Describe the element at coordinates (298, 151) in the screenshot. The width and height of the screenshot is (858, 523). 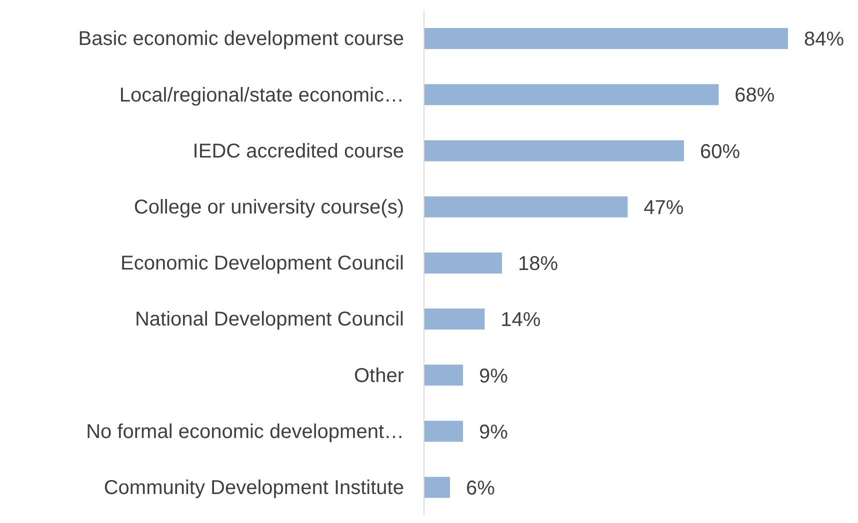
I see `y-tick-label: IEDC accredited course` at that location.